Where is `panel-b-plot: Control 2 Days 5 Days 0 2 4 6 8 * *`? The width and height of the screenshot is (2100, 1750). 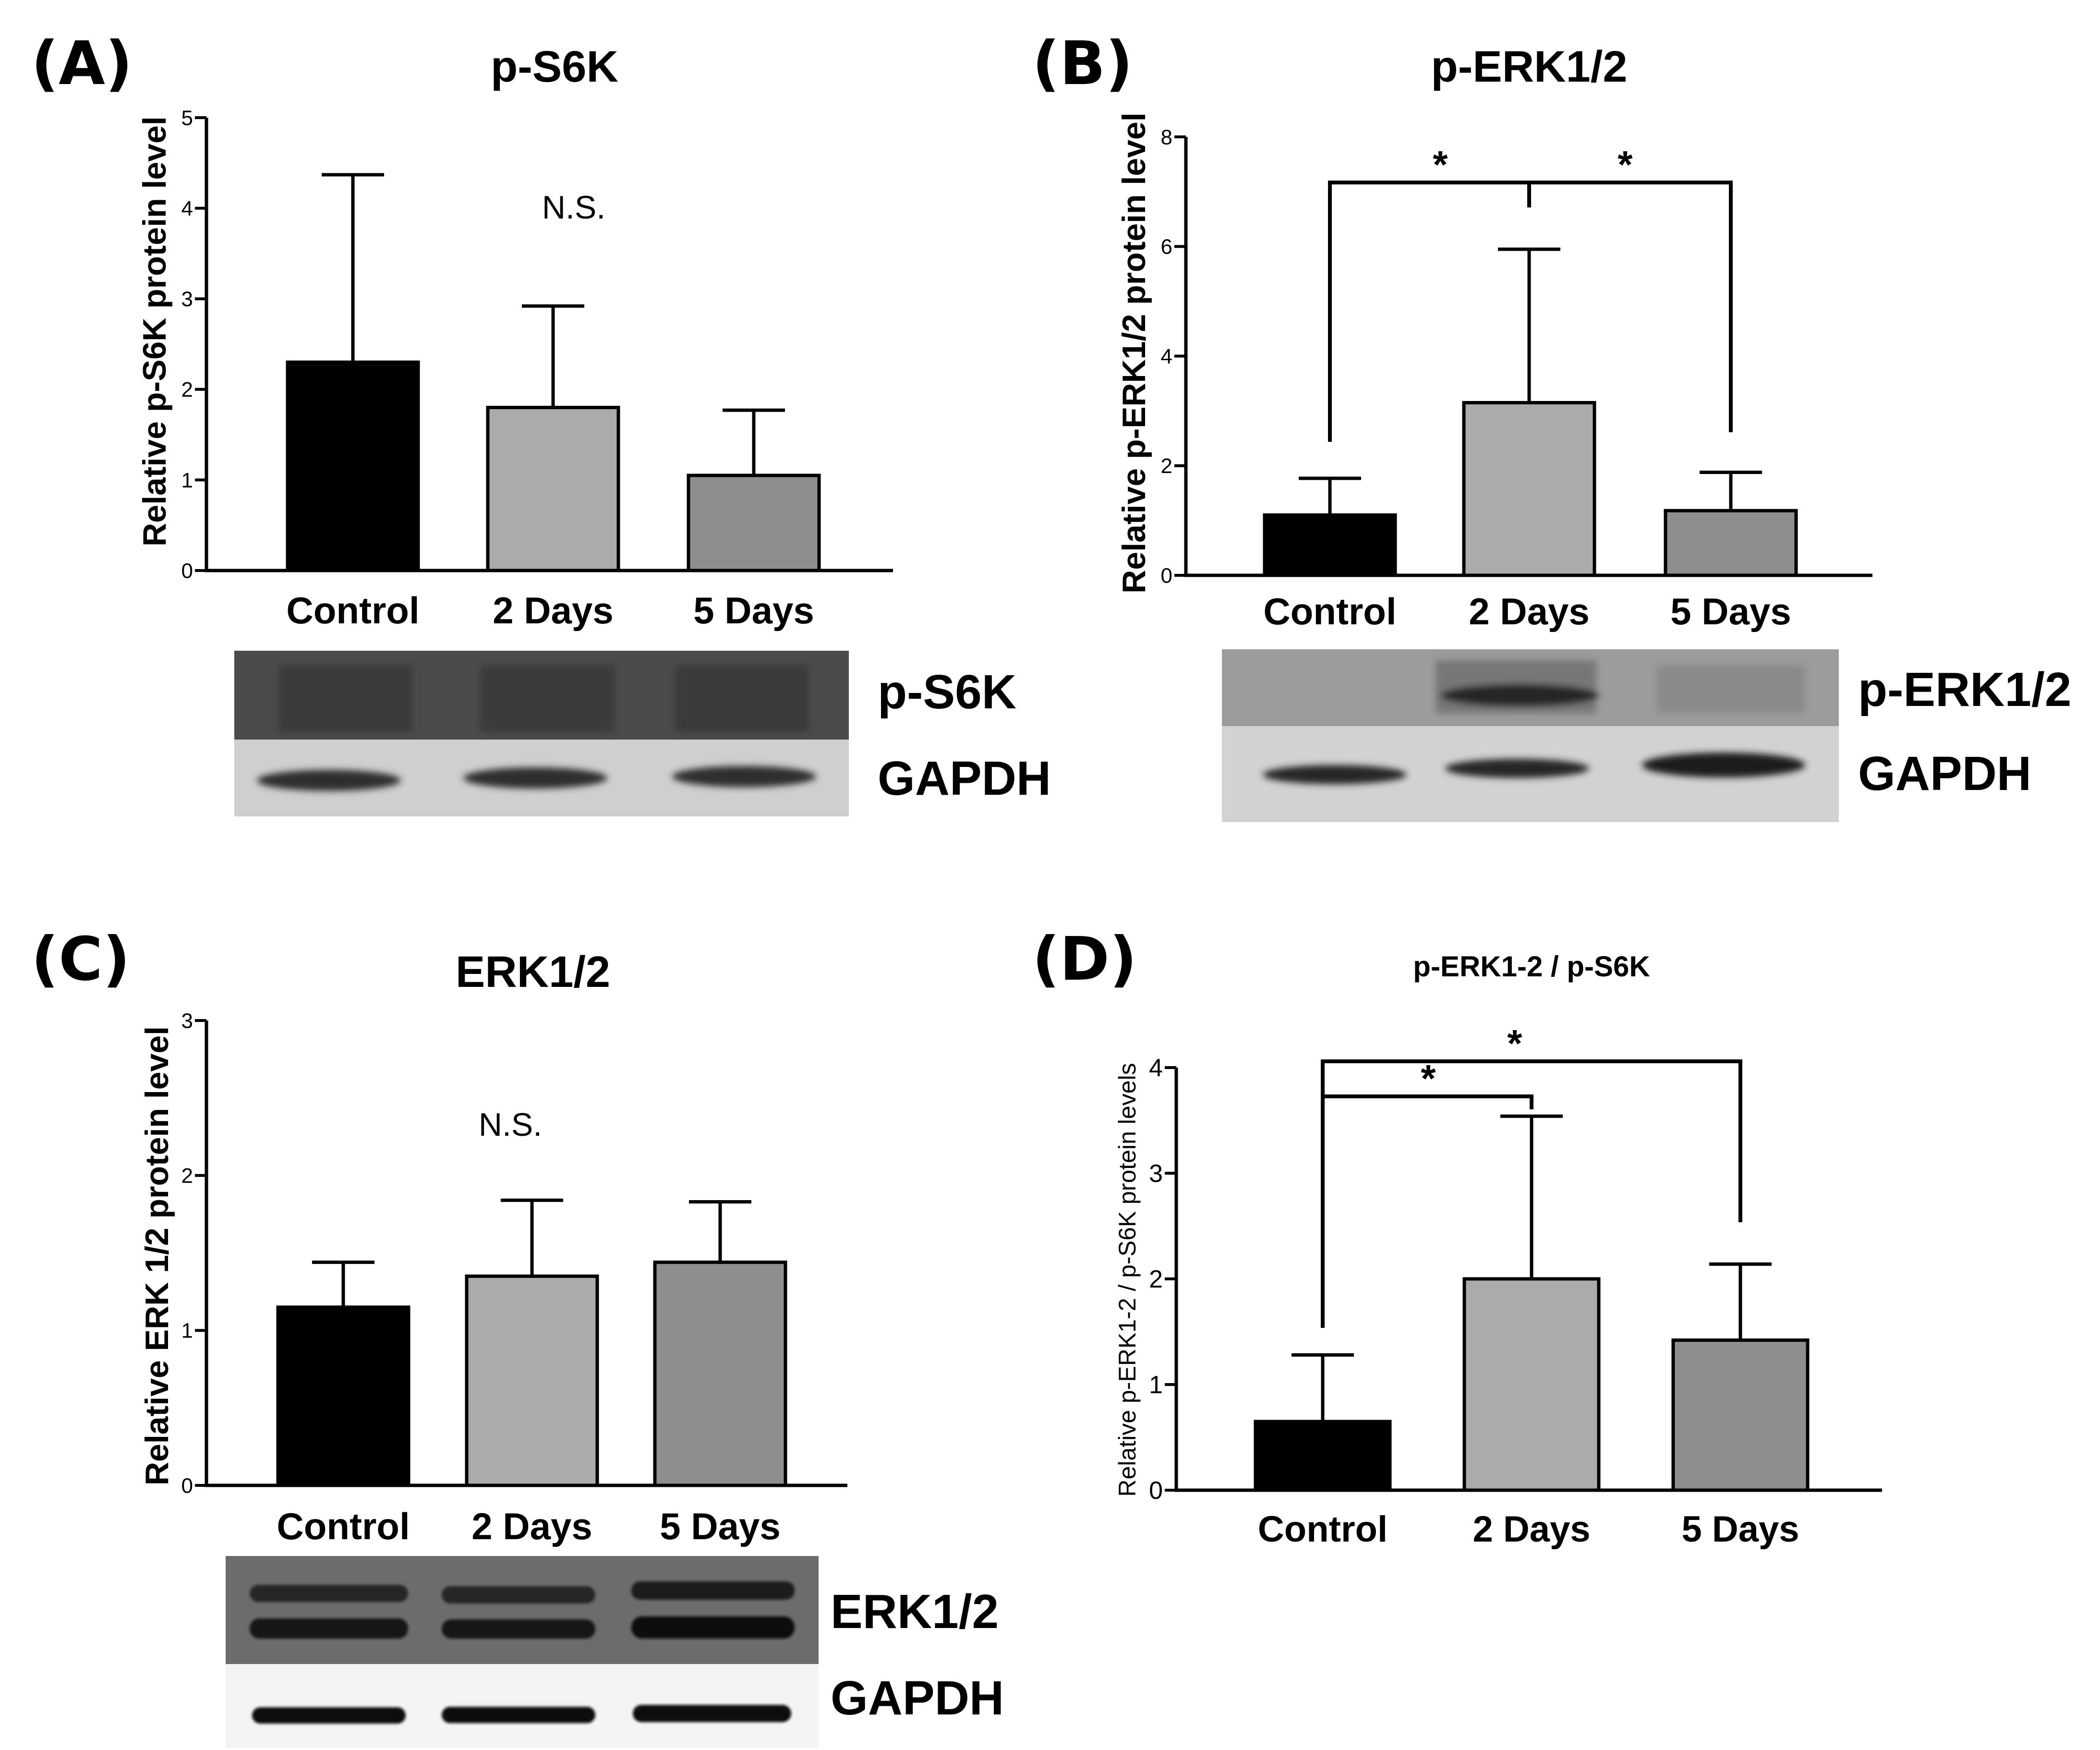
panel-b-plot: Control 2 Days 5 Days 0 2 4 6 8 * * is located at coordinates (1516, 378).